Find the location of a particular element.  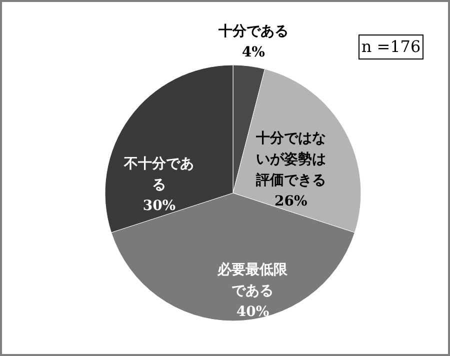

text: n =176 is located at coordinates (391, 46).